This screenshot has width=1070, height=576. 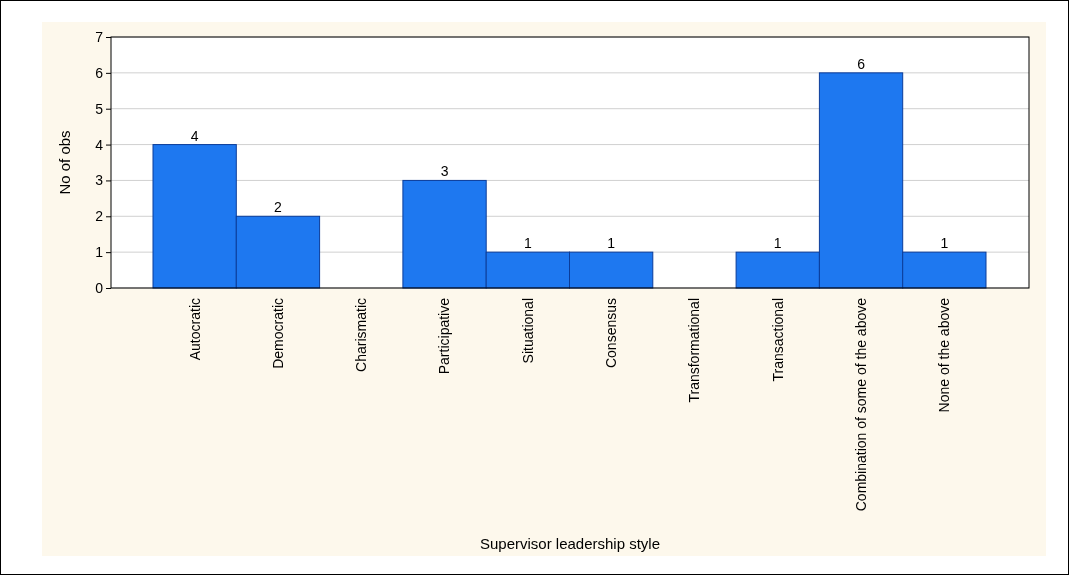 I want to click on x-tick-label: Consensus, so click(x=611, y=333).